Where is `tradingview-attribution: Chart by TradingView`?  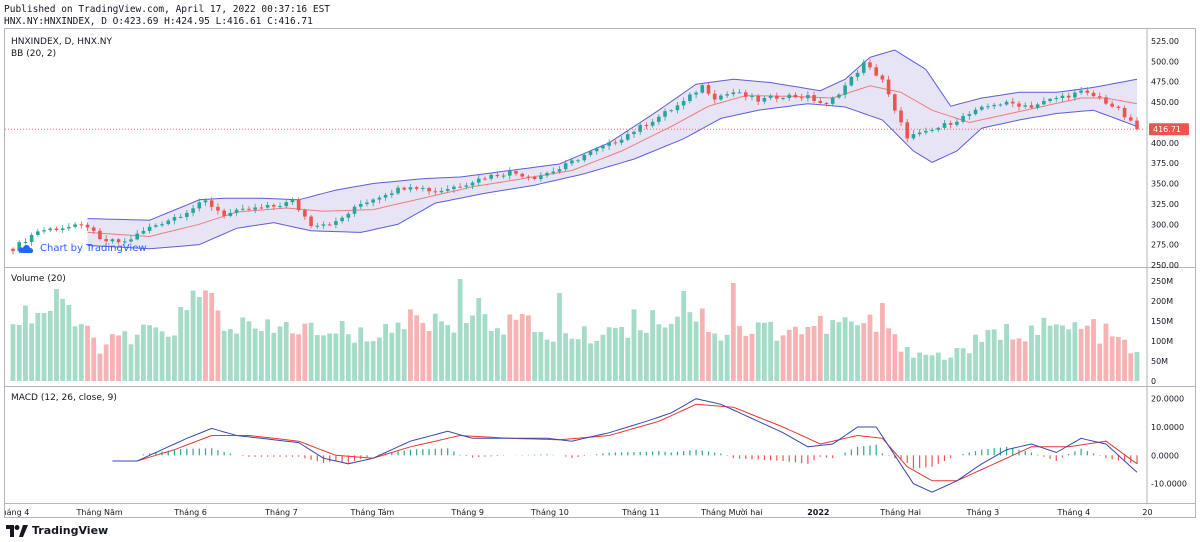 tradingview-attribution: Chart by TradingView is located at coordinates (82, 248).